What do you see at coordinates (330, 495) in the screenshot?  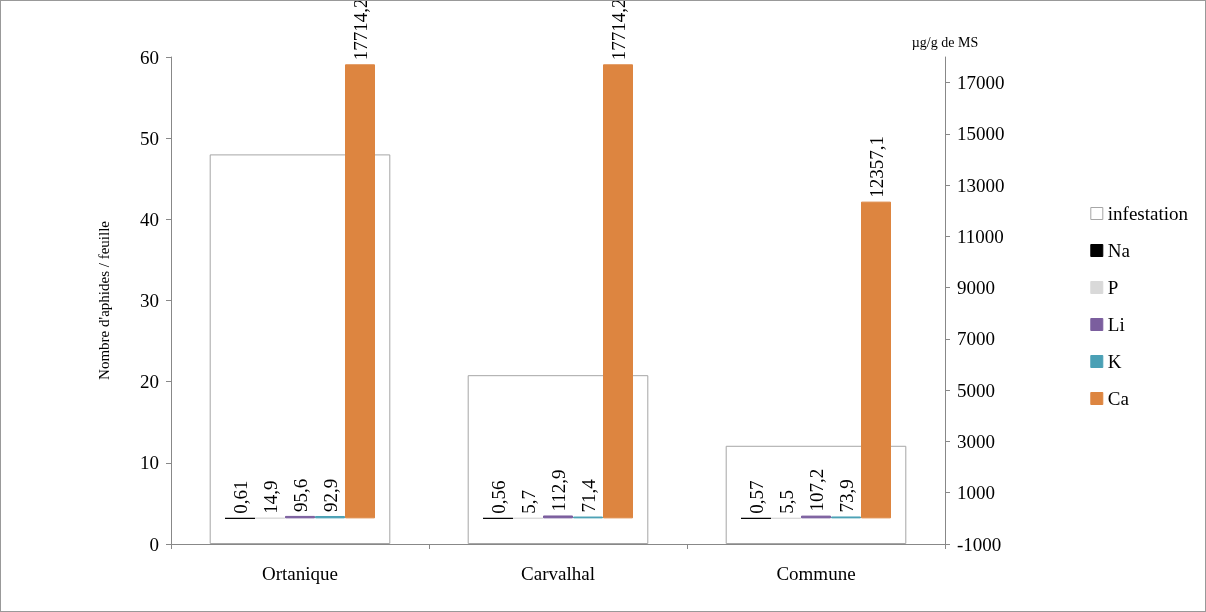 I see `data-label: 92,9` at bounding box center [330, 495].